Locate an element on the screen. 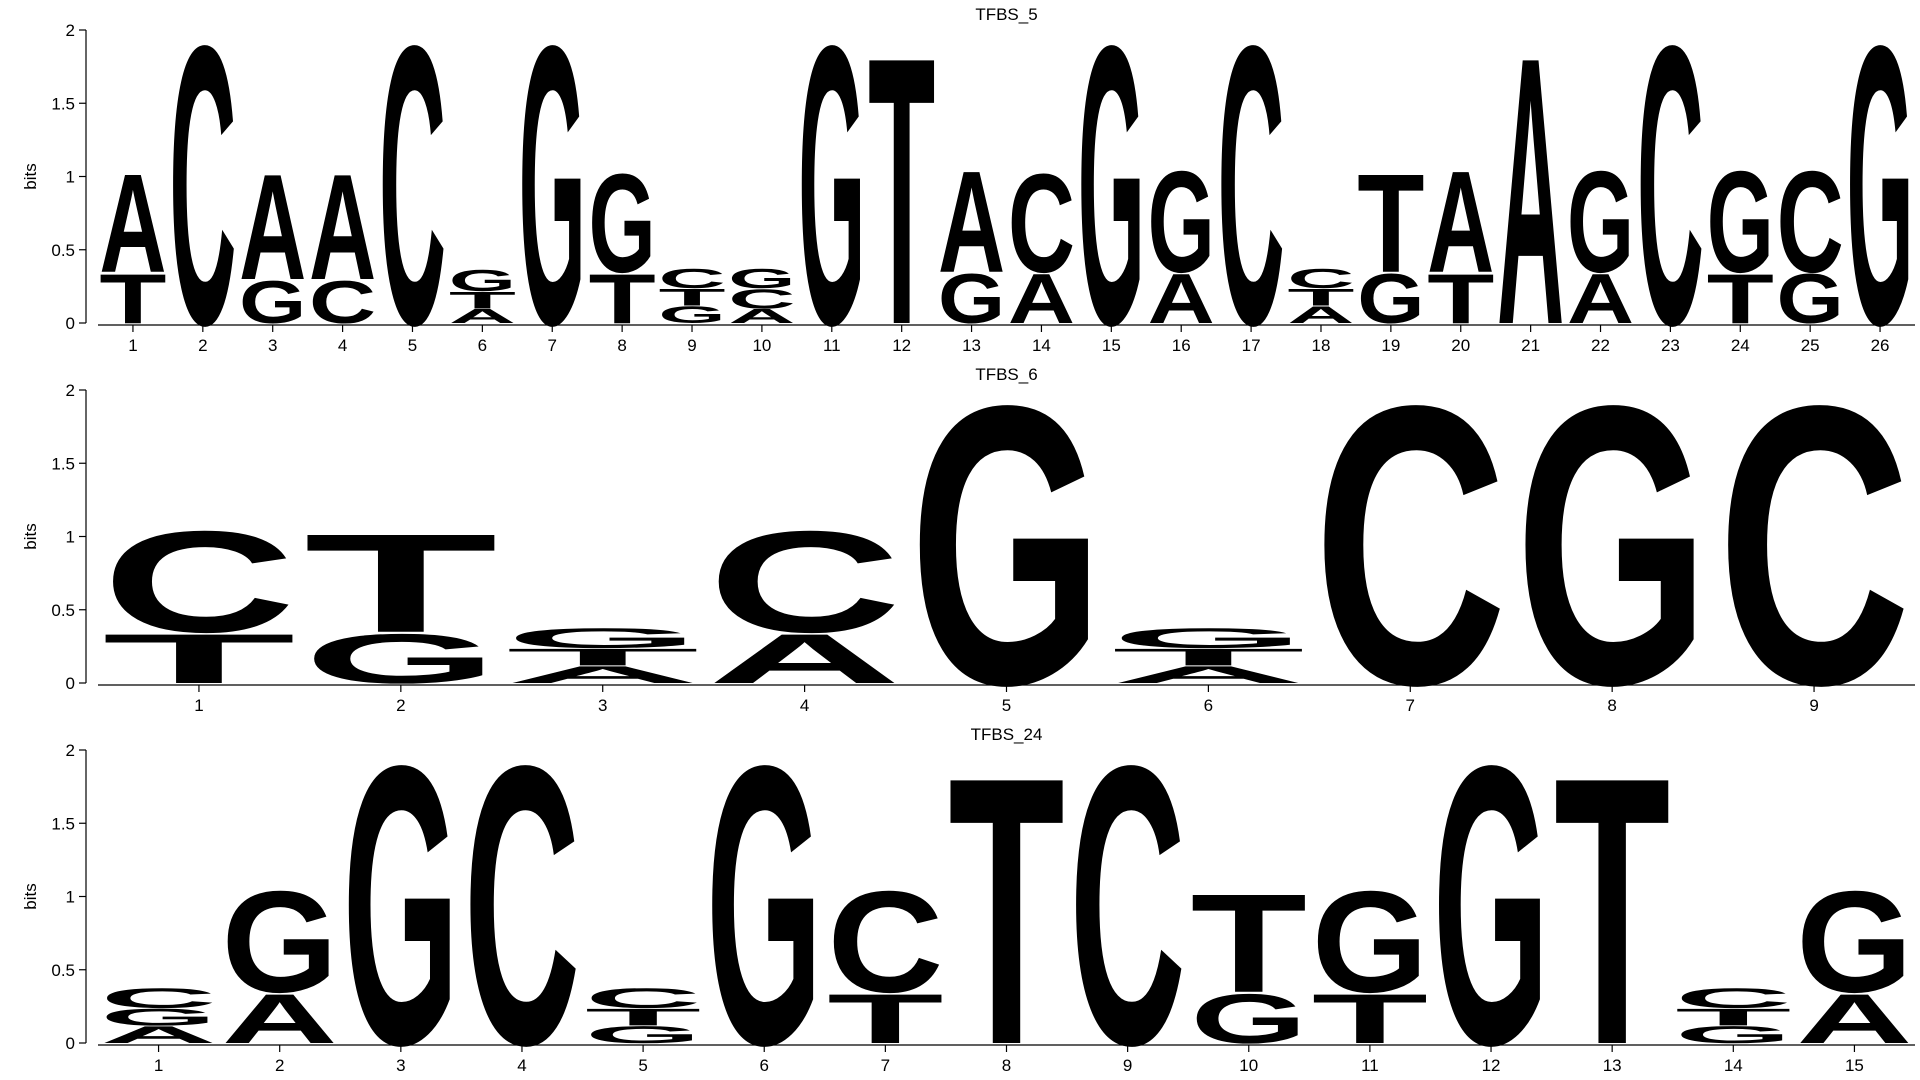 This screenshot has width=1920, height=1080. x-tick-label: 18 is located at coordinates (1321, 345).